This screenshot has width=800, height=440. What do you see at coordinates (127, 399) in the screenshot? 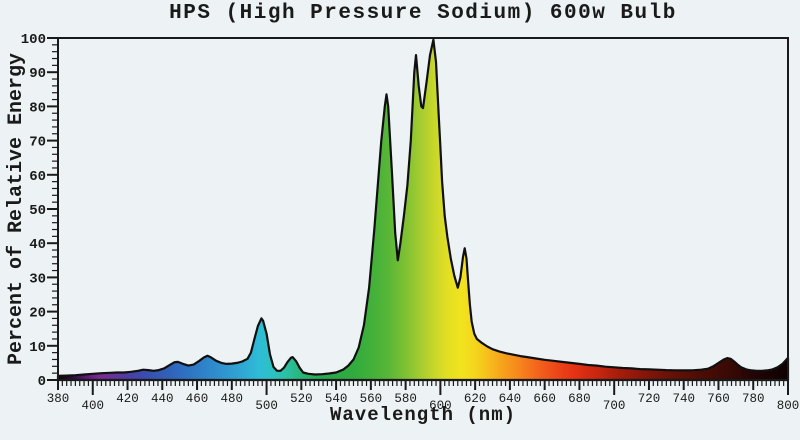
I see `x-tick-label: 420` at bounding box center [127, 399].